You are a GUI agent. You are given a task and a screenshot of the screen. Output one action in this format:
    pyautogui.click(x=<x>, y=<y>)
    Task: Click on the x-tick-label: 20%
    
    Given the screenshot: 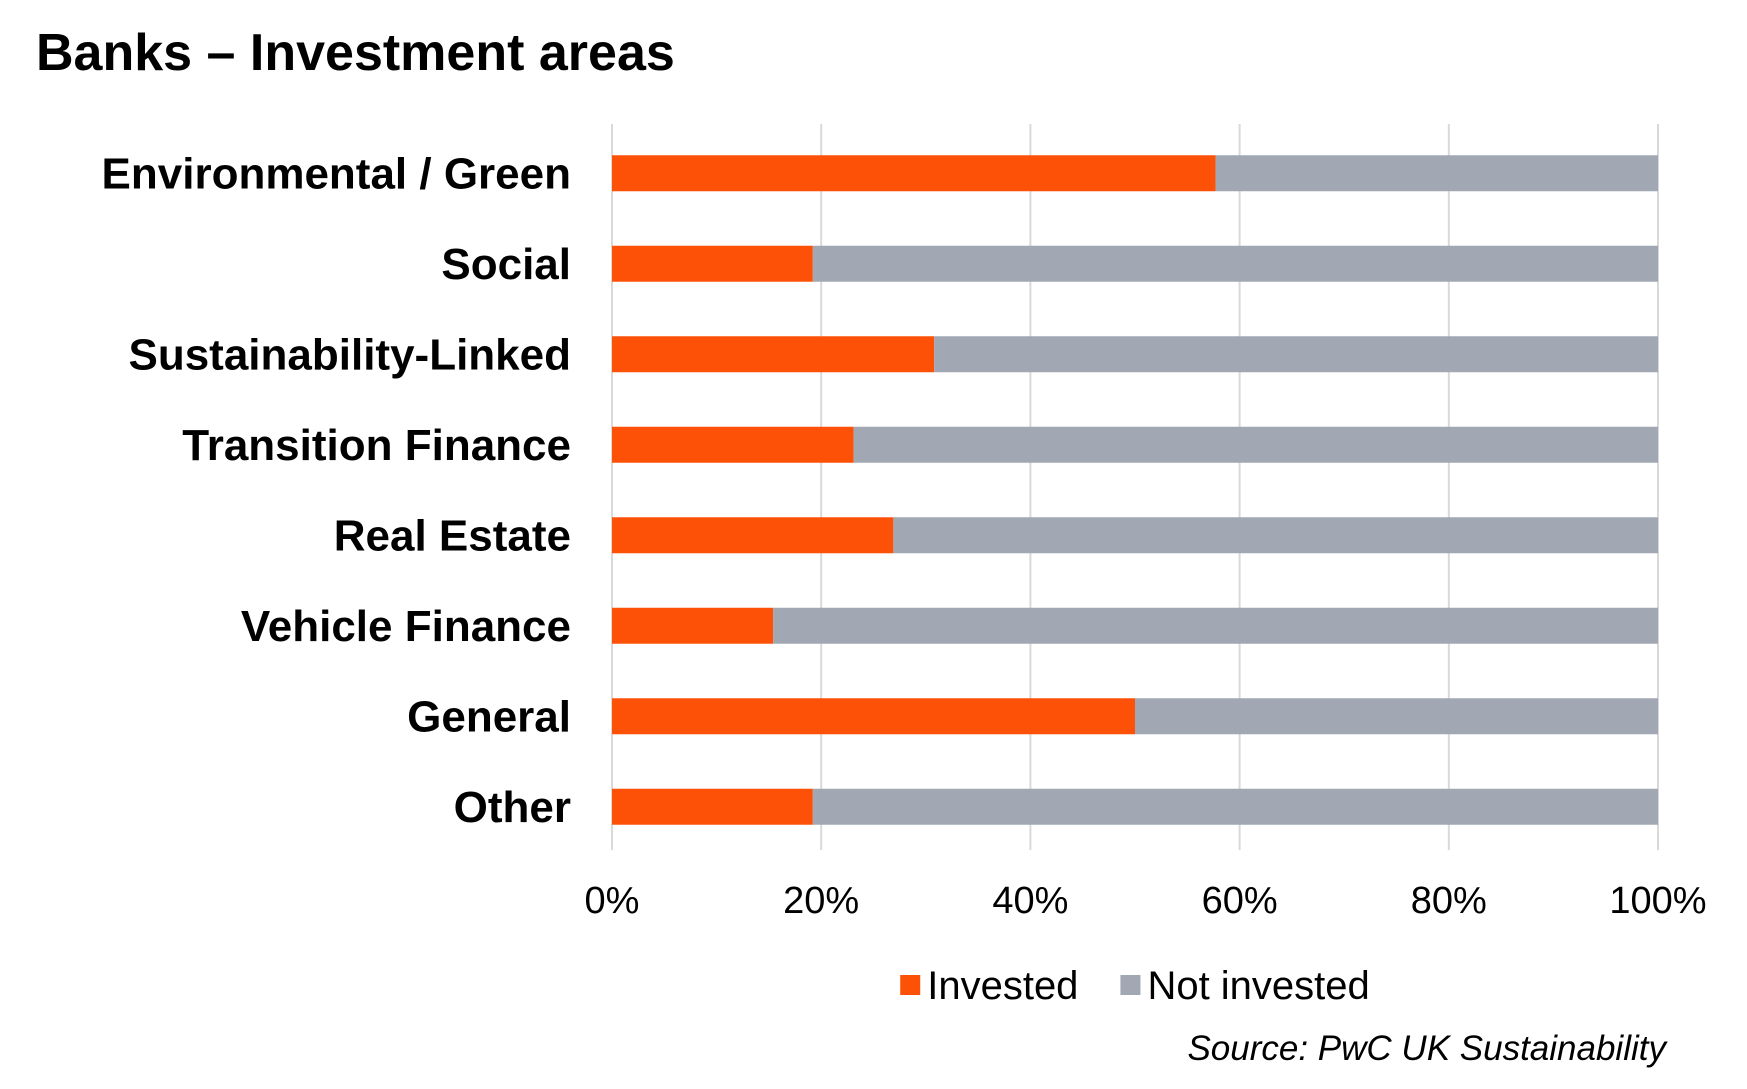 What is the action you would take?
    pyautogui.click(x=821, y=901)
    